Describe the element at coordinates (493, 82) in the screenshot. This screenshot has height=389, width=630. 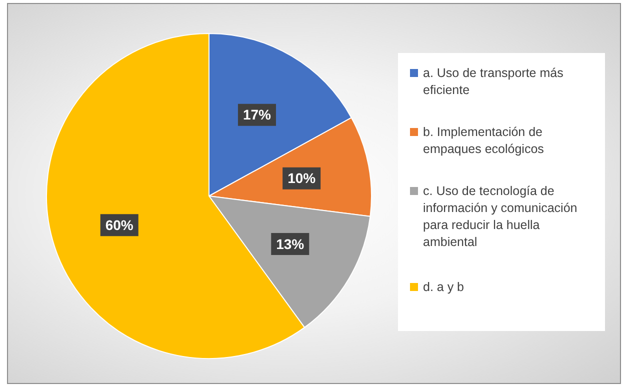
I see `legend-label: a. Uso de transporte más eficiente` at that location.